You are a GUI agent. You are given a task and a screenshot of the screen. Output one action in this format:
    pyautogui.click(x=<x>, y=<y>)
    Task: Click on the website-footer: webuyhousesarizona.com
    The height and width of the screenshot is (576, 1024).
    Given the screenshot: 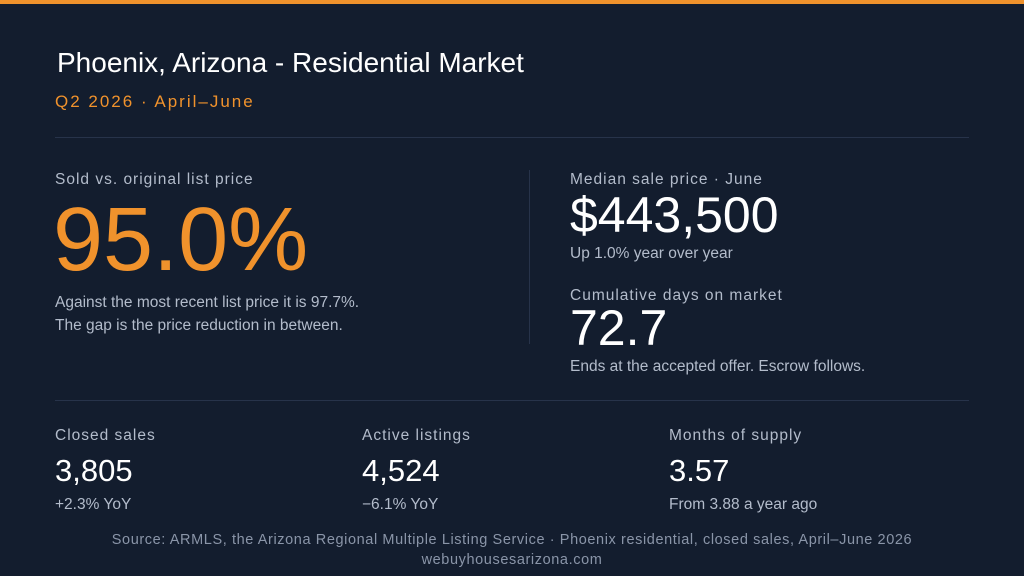 What is the action you would take?
    pyautogui.click(x=512, y=560)
    